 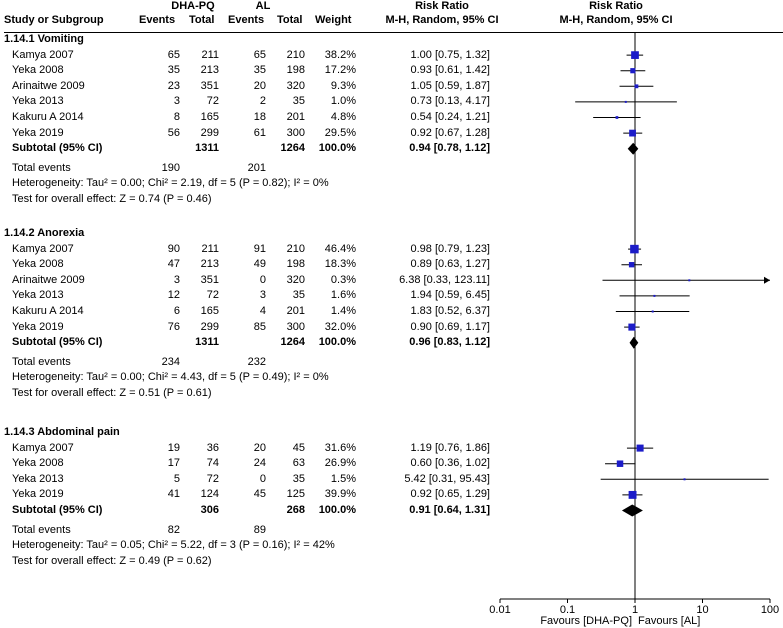 I want to click on study-weight: 1.4%, so click(x=343, y=311).